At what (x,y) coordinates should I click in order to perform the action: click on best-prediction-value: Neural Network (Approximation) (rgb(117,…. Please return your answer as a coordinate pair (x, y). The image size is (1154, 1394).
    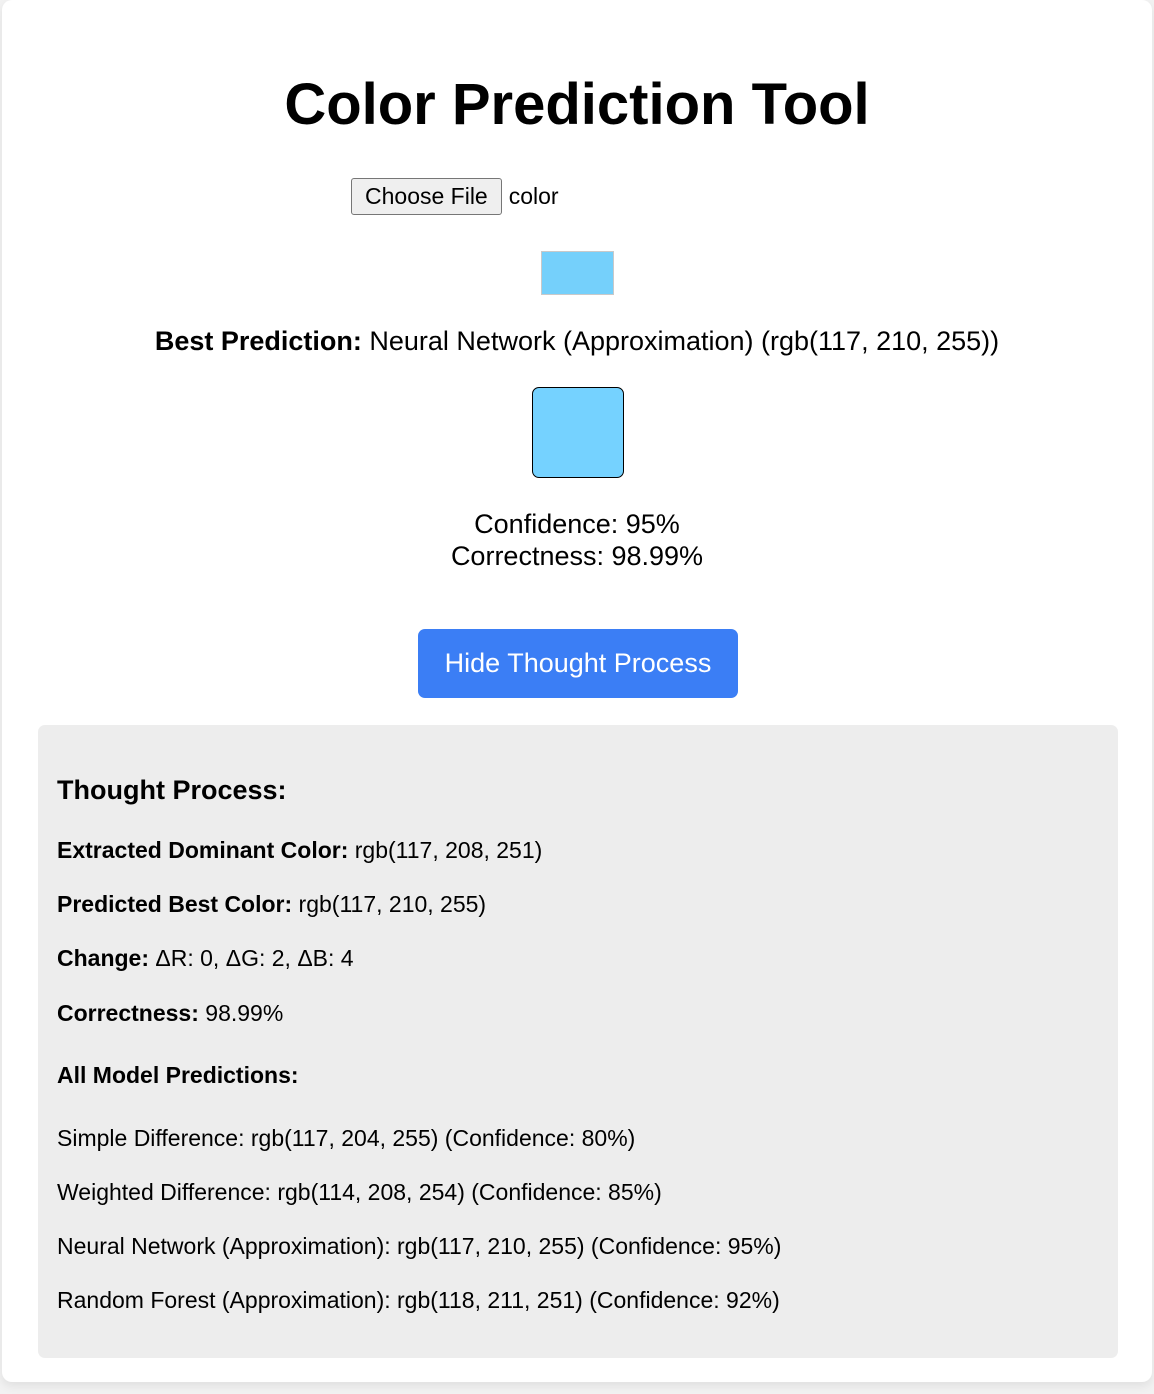
    Looking at the image, I should click on (684, 341).